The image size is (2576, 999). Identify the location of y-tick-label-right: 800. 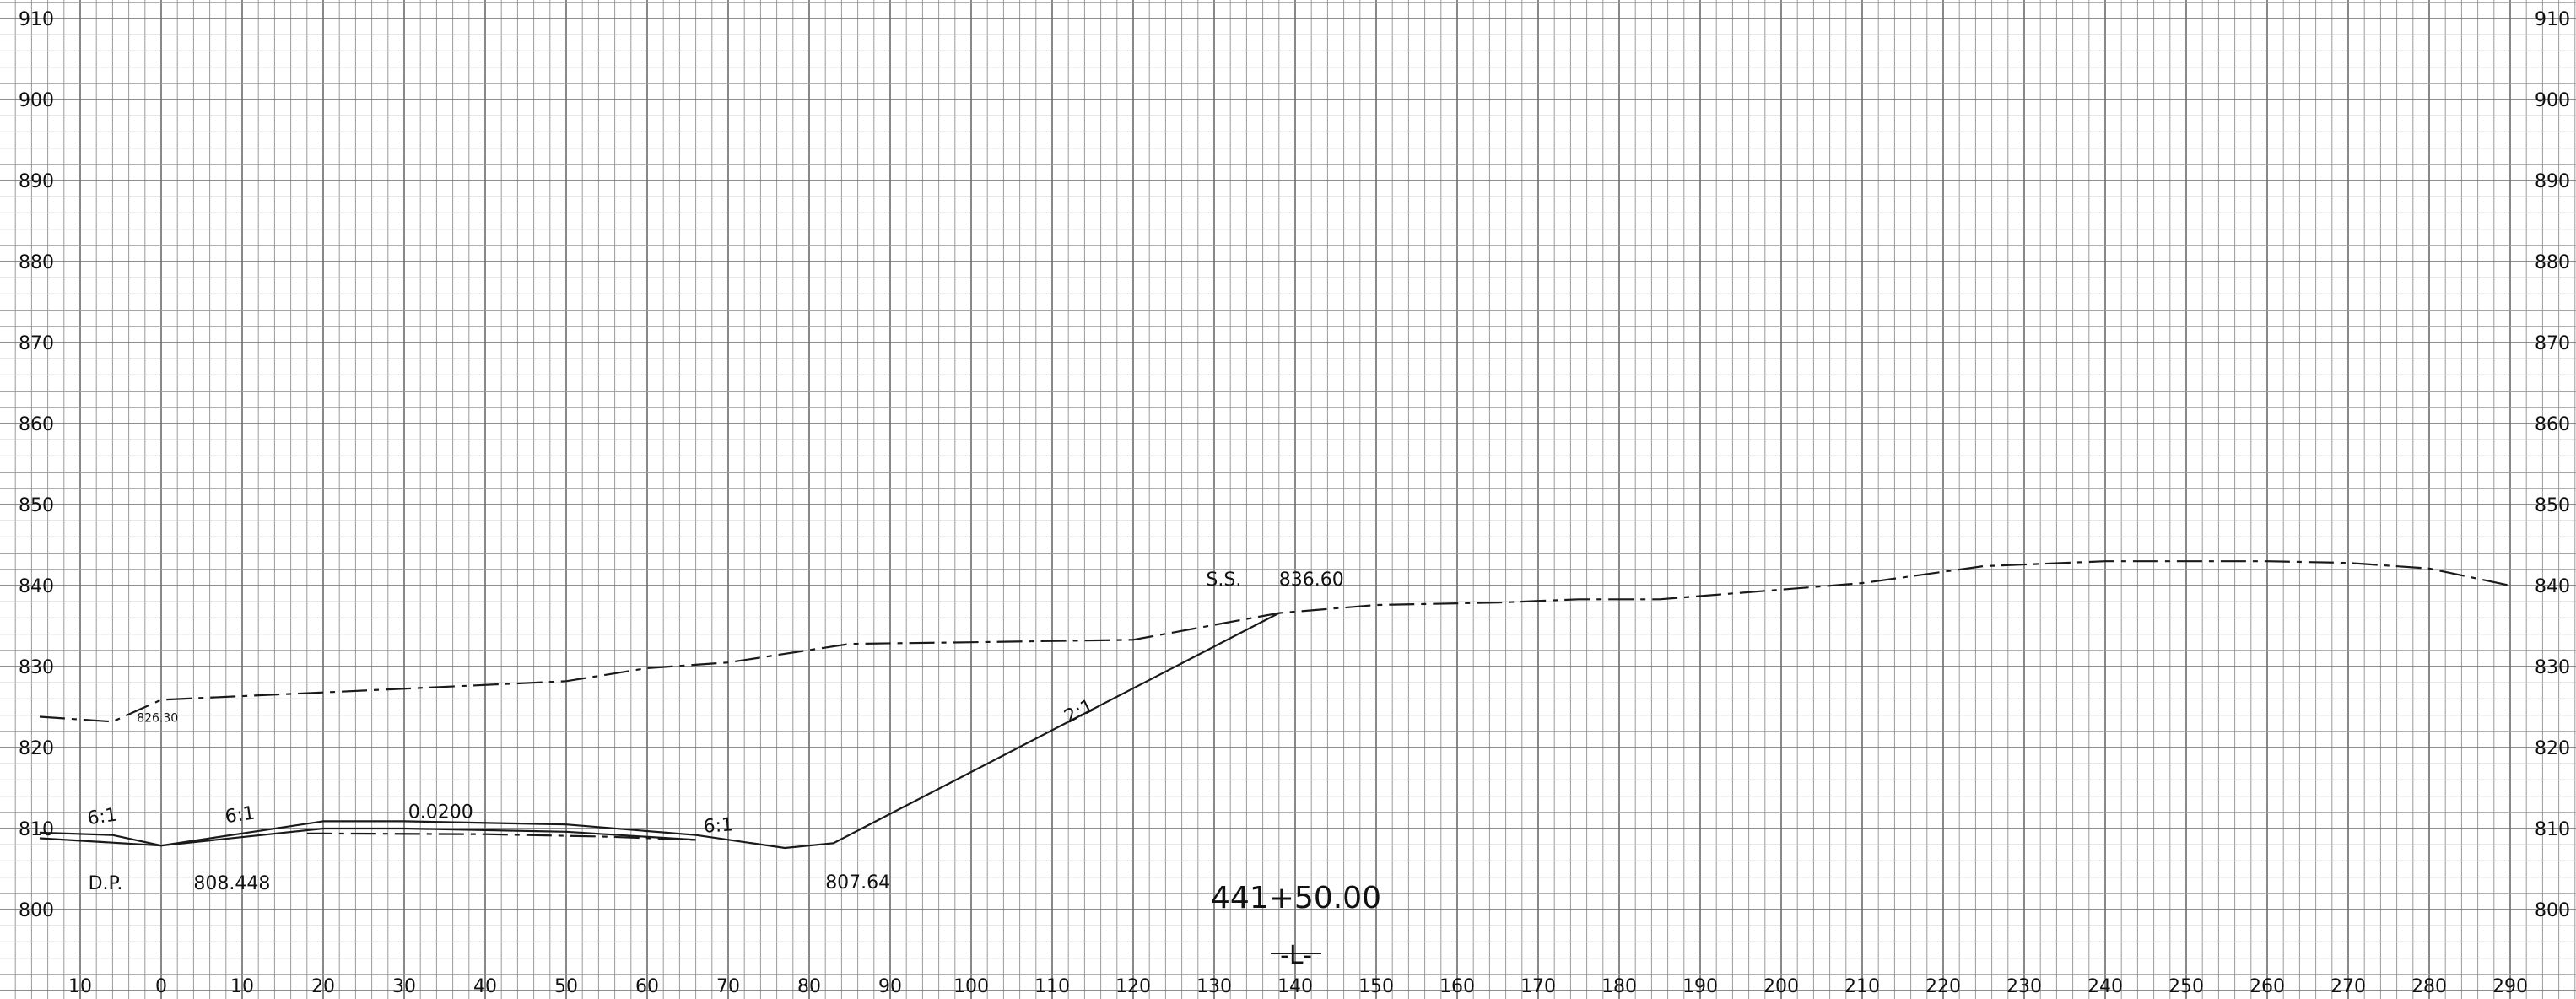
(2552, 910).